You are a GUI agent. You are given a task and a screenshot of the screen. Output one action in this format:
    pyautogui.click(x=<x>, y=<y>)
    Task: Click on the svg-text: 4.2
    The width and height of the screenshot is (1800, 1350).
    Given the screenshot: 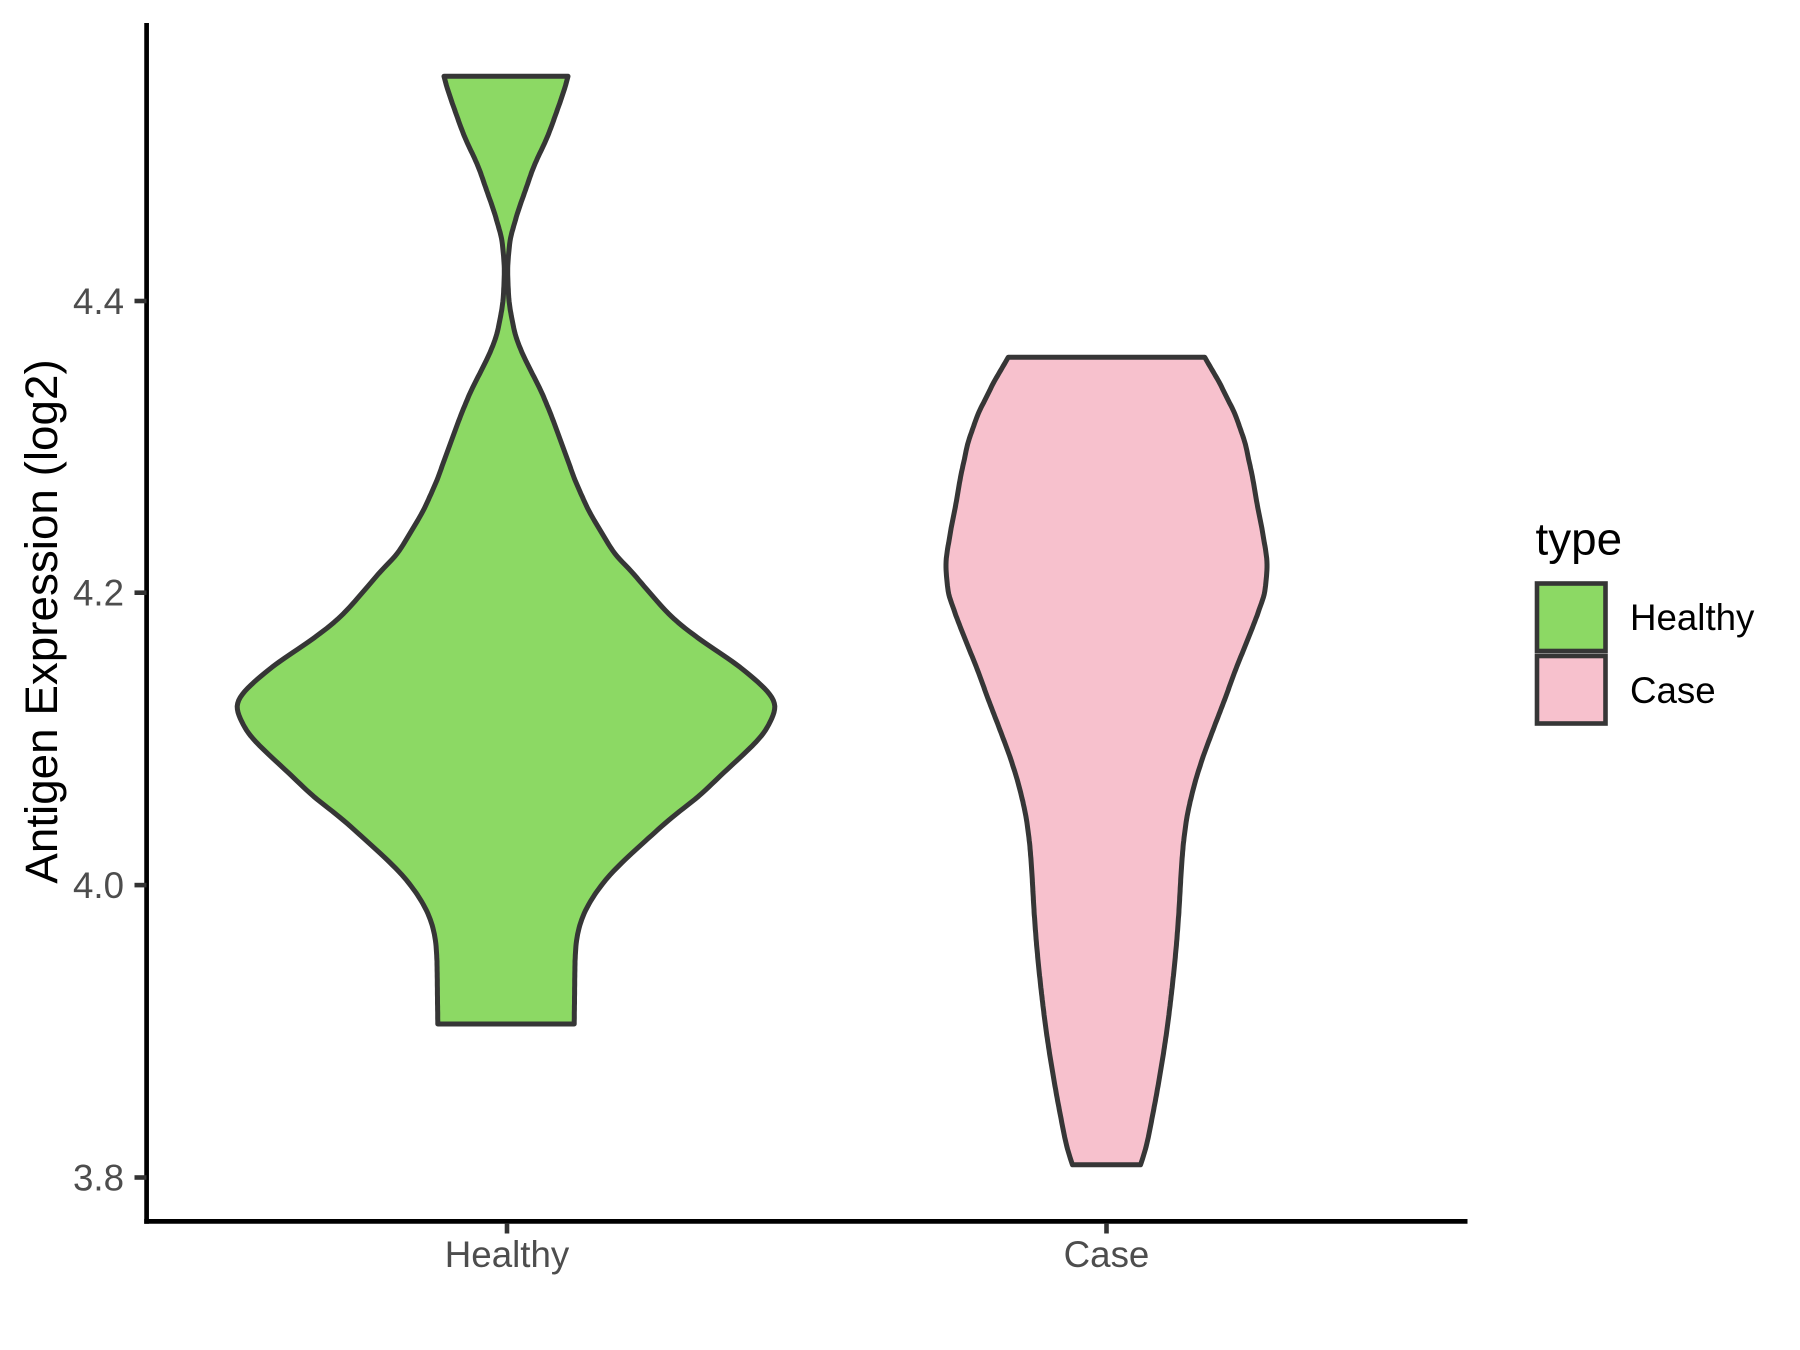 What is the action you would take?
    pyautogui.click(x=98, y=593)
    